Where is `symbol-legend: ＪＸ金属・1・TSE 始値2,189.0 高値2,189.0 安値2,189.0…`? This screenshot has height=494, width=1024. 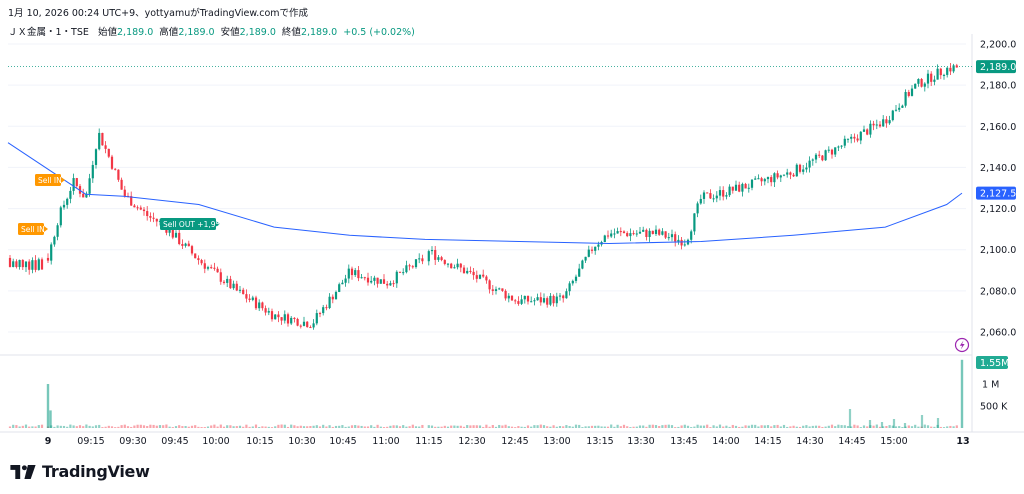 symbol-legend: ＪＸ金属・1・TSE 始値2,189.0 高値2,189.0 安値2,189.0… is located at coordinates (213, 31).